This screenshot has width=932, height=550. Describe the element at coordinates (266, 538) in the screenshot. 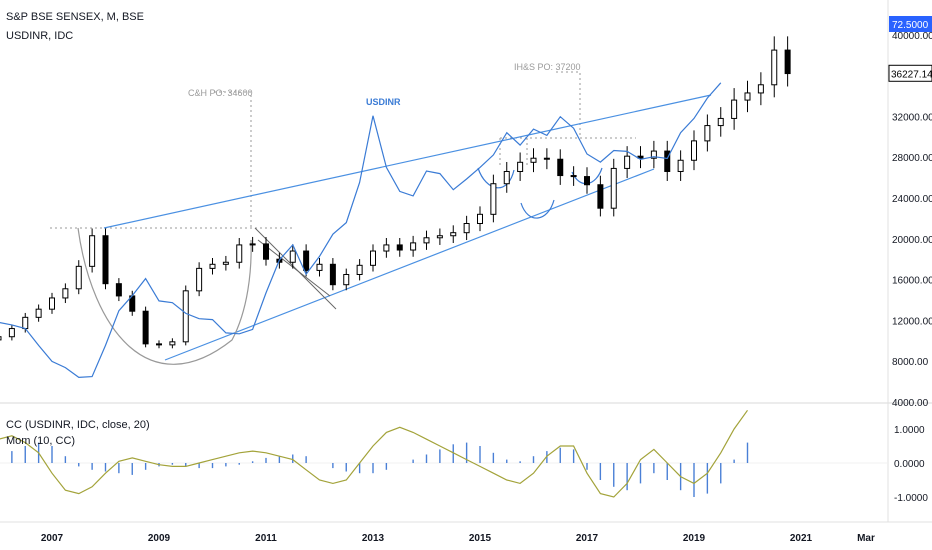

I see `time-tick-label: 2011` at that location.